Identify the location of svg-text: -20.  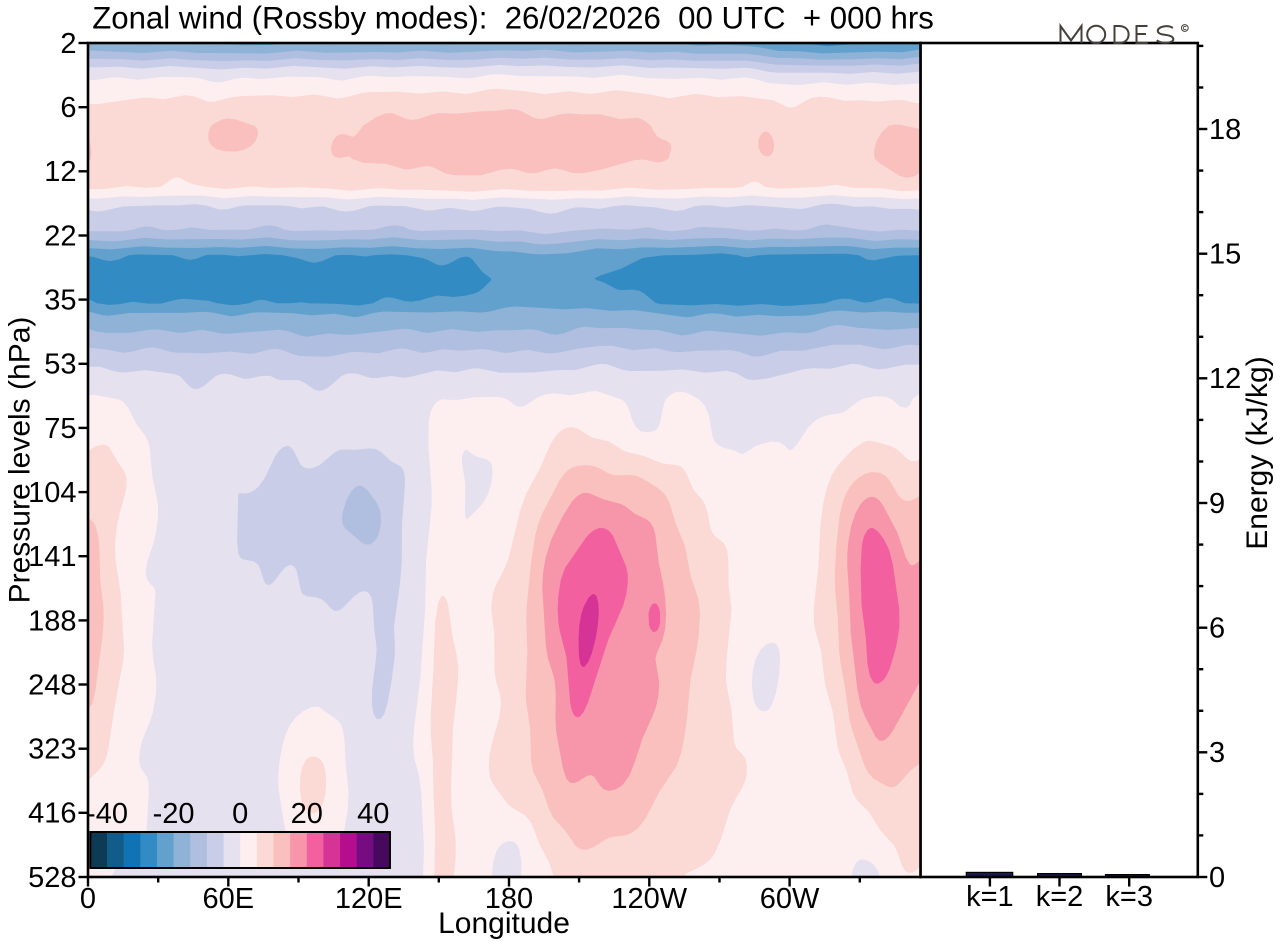
(174, 814).